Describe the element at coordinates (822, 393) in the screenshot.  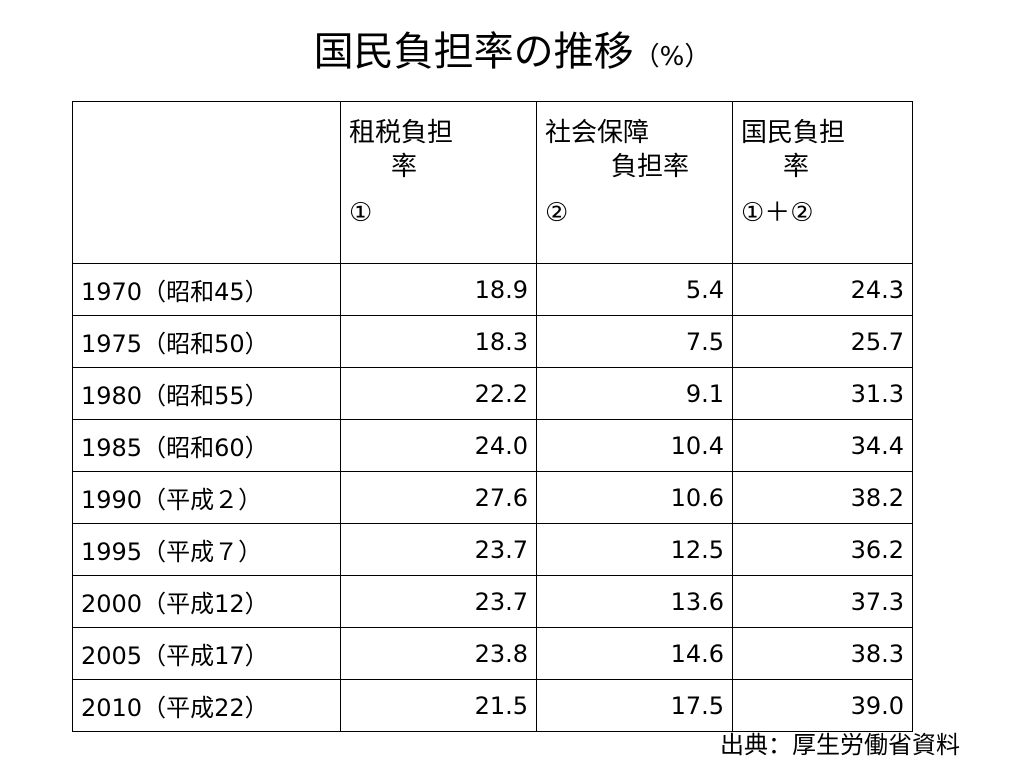
I see `total-rate-cell: 31.3` at that location.